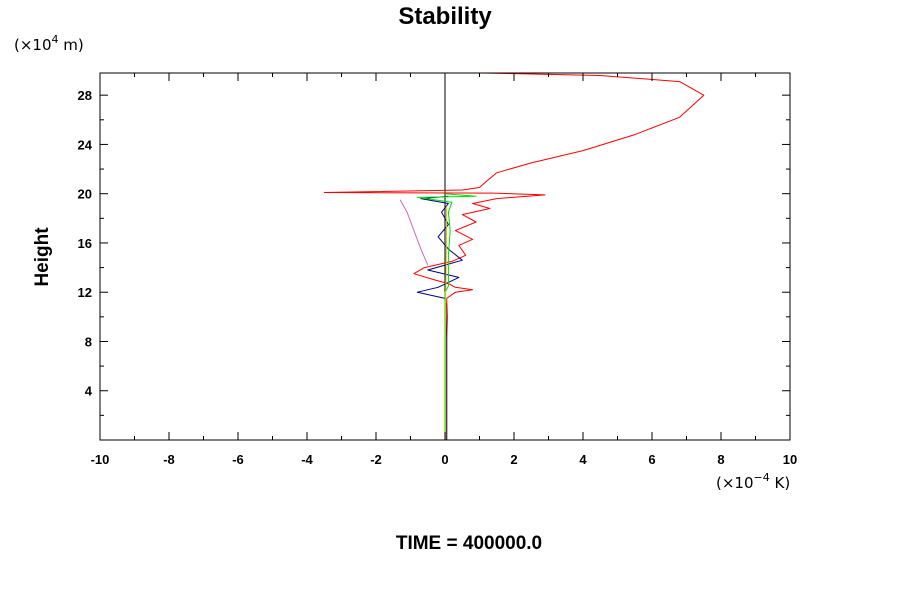  I want to click on x-tick-label: 4, so click(583, 459).